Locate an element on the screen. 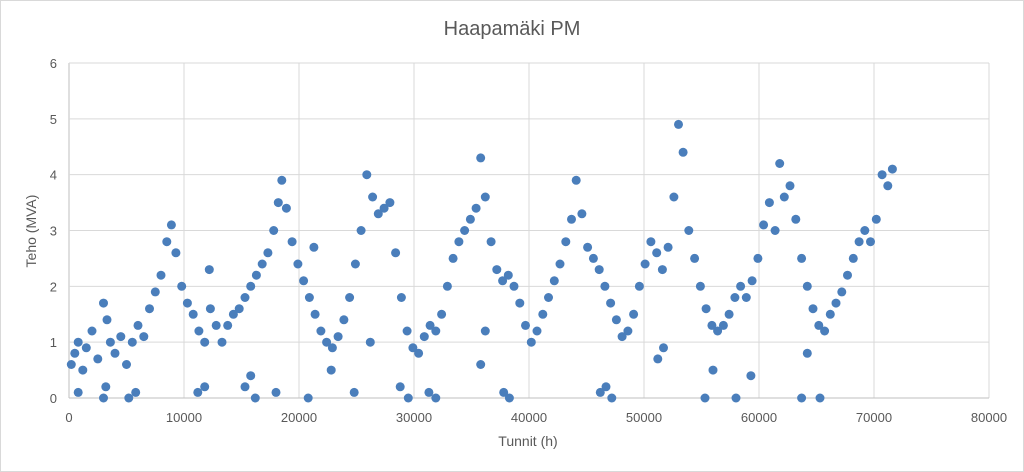 The height and width of the screenshot is (472, 1024). x-tick-label: 60000 is located at coordinates (759, 417).